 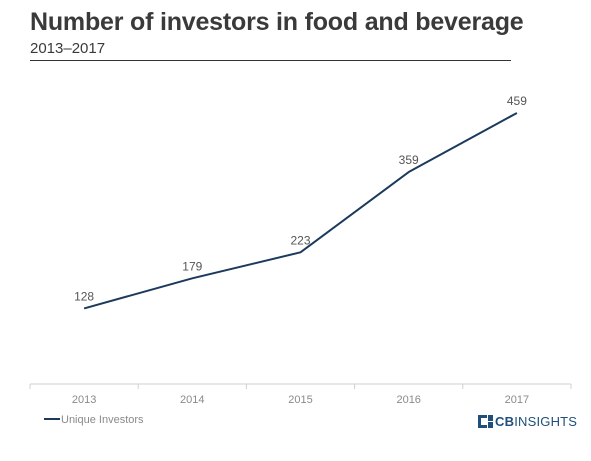 I want to click on data-label: 223, so click(x=300, y=240).